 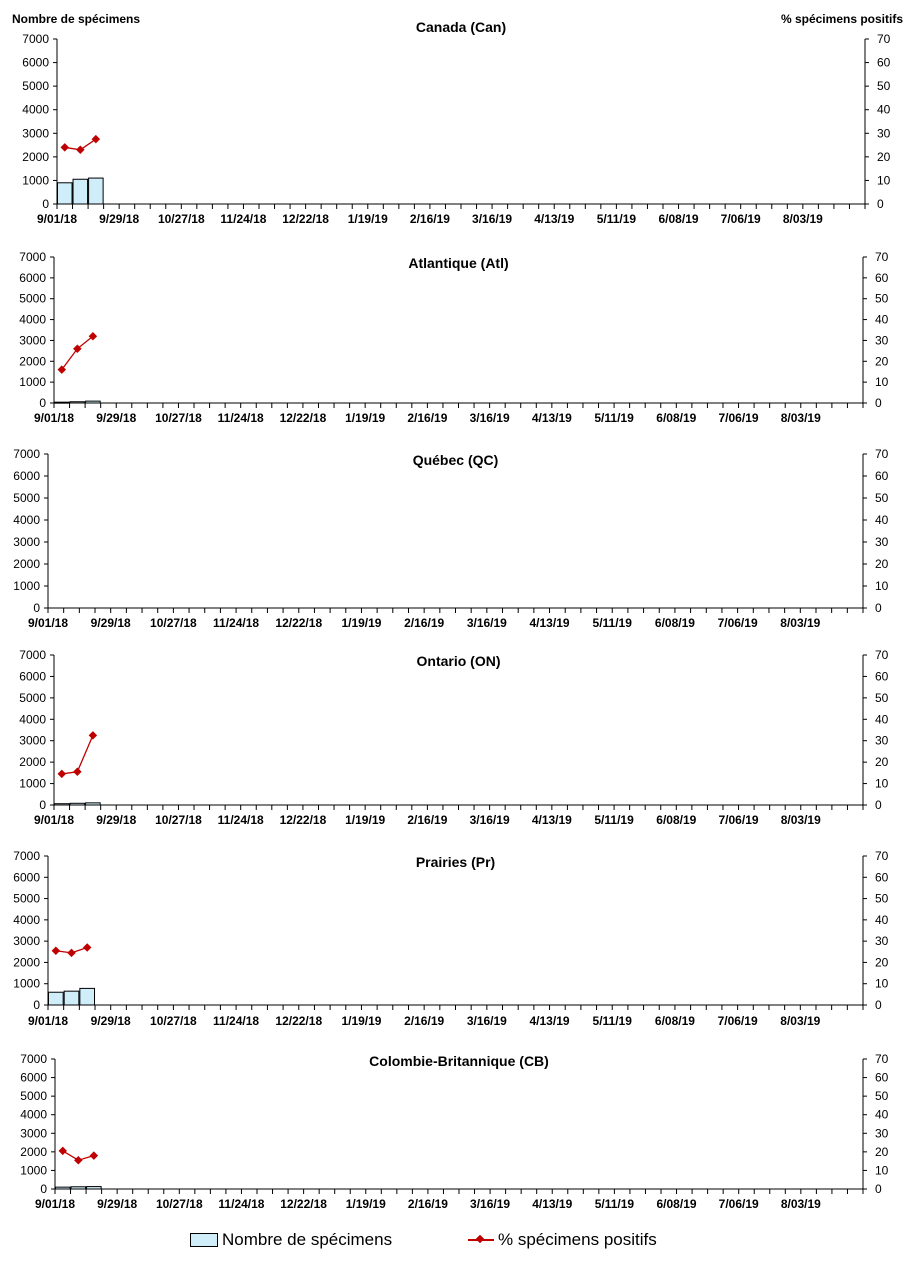 What do you see at coordinates (365, 820) in the screenshot?
I see `x-tick-label: 1/19/19` at bounding box center [365, 820].